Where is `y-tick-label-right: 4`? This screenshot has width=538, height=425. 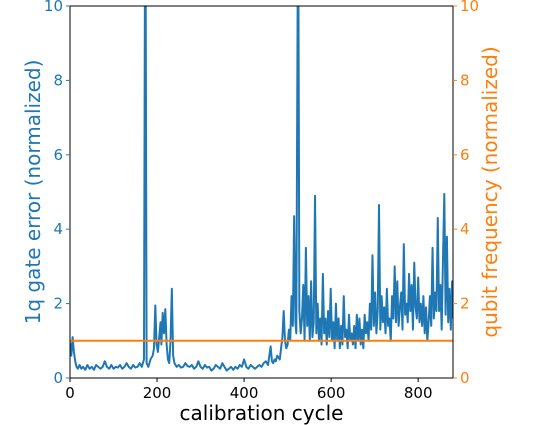
y-tick-label-right: 4 is located at coordinates (465, 229).